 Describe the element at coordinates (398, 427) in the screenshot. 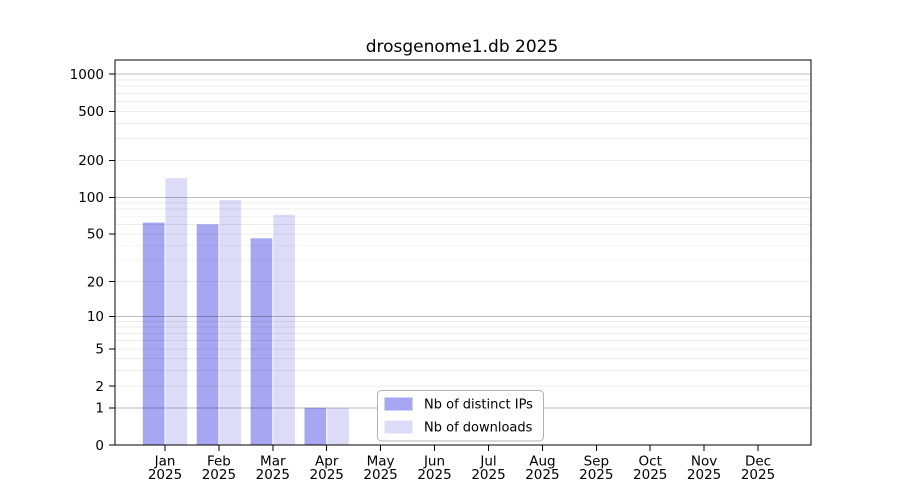

I see `legend-swatch-downloads` at that location.